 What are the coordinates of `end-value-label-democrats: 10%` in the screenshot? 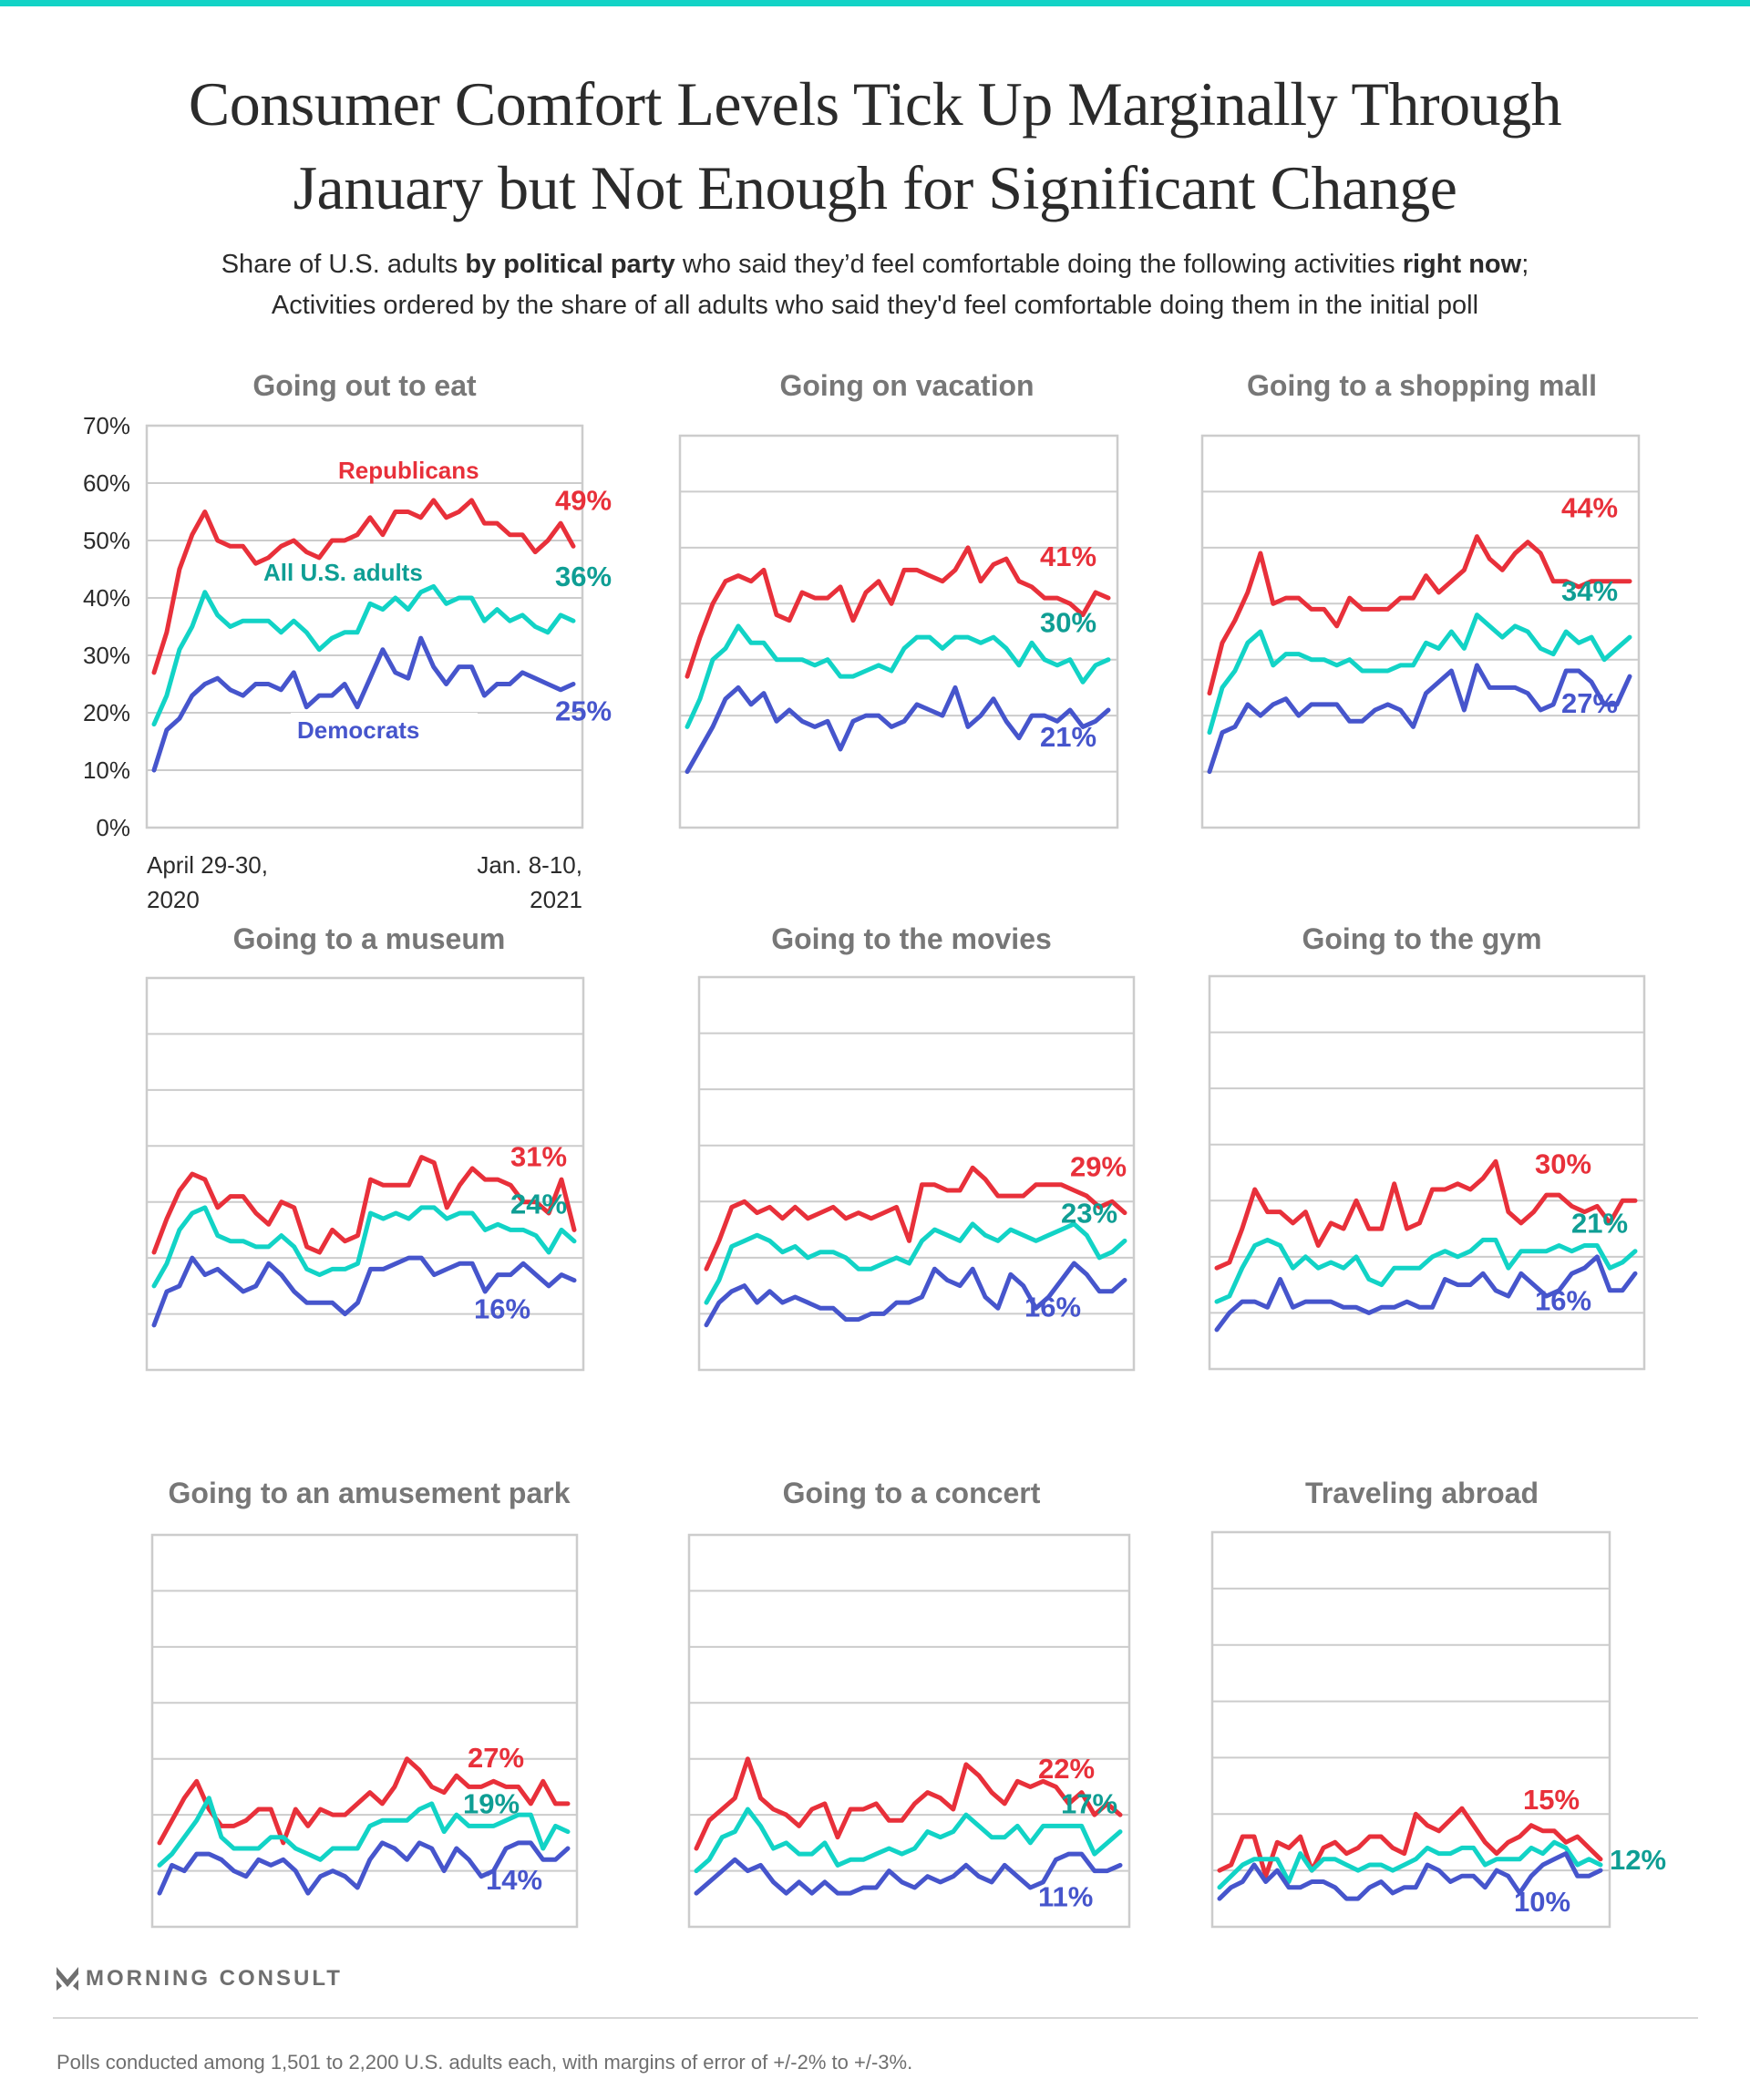 It's located at (1542, 1902).